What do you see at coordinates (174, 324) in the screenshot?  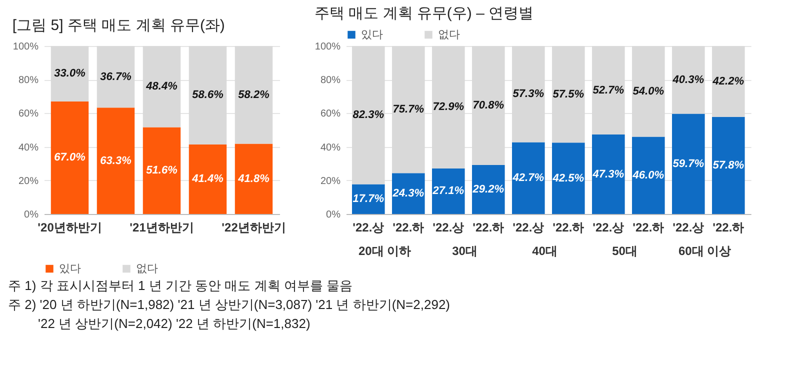 I see `text: '22 년 상반기(N=2,042) '22 년 하반기(N=1,832)` at bounding box center [174, 324].